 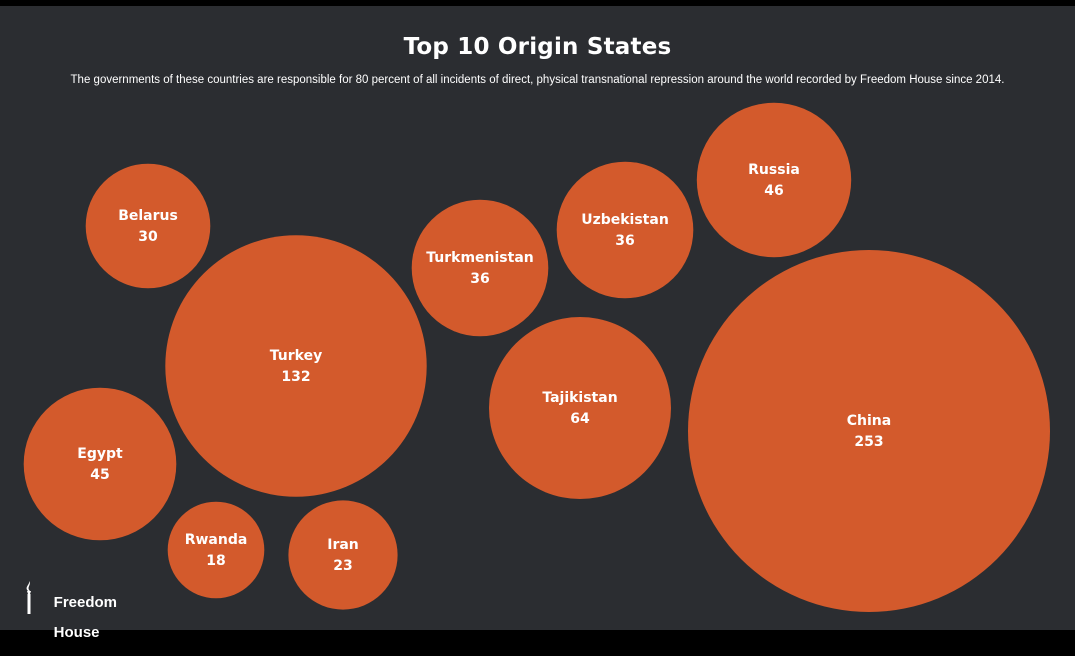 What do you see at coordinates (148, 237) in the screenshot?
I see `bubble-value-belarus: 30` at bounding box center [148, 237].